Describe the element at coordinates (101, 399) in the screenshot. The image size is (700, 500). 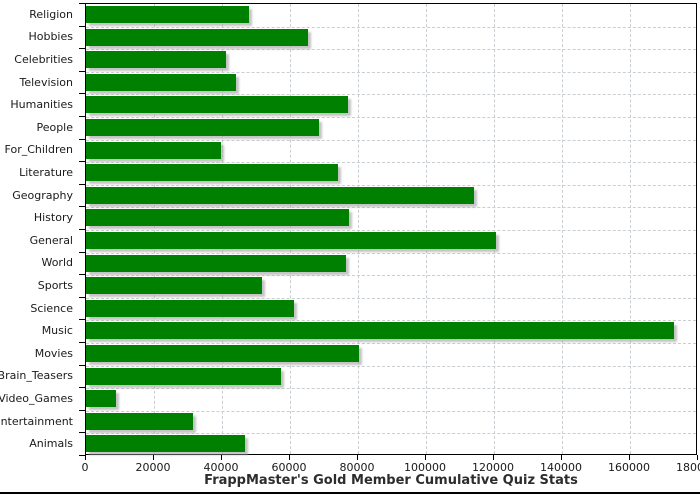
I see `bar-video_games` at that location.